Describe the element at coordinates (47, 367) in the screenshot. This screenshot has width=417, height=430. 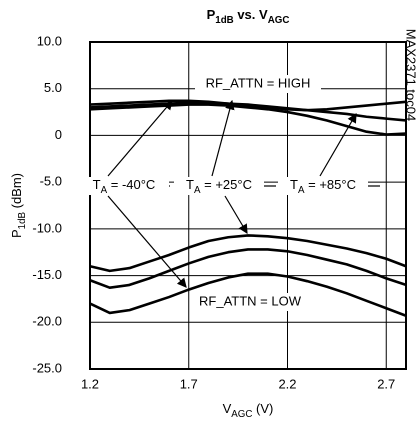
I see `y-tick-label: -25.0` at that location.